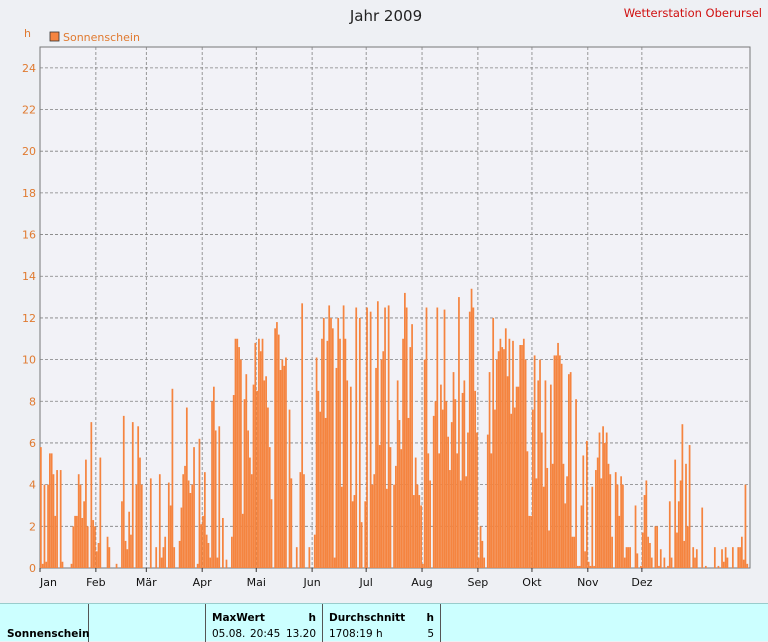 This screenshot has height=642, width=768. Describe the element at coordinates (312, 582) in the screenshot. I see `x-tick-label: Jun` at that location.